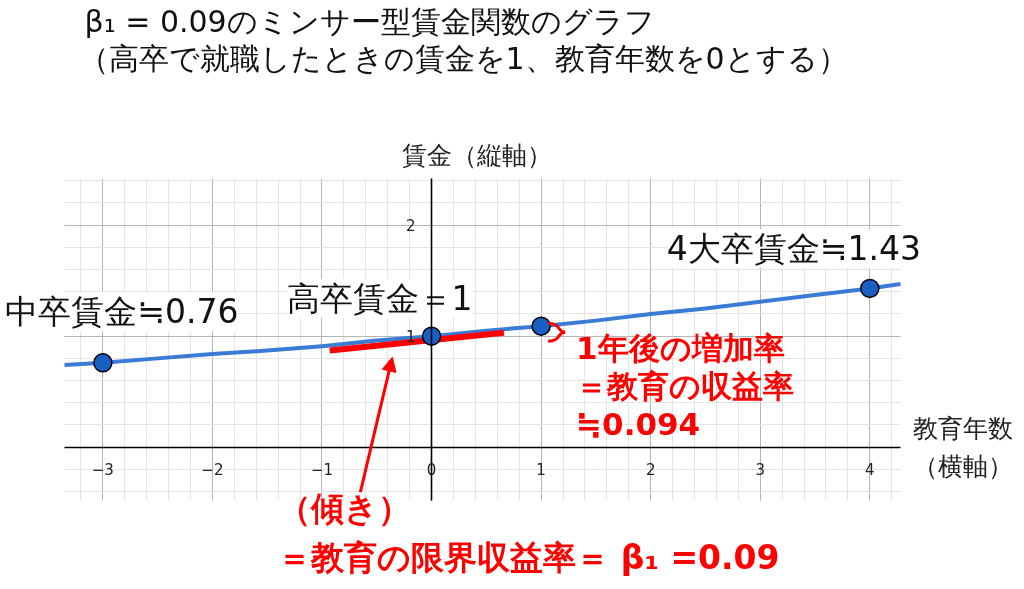  I want to click on x-tick-label: −2, so click(212, 470).